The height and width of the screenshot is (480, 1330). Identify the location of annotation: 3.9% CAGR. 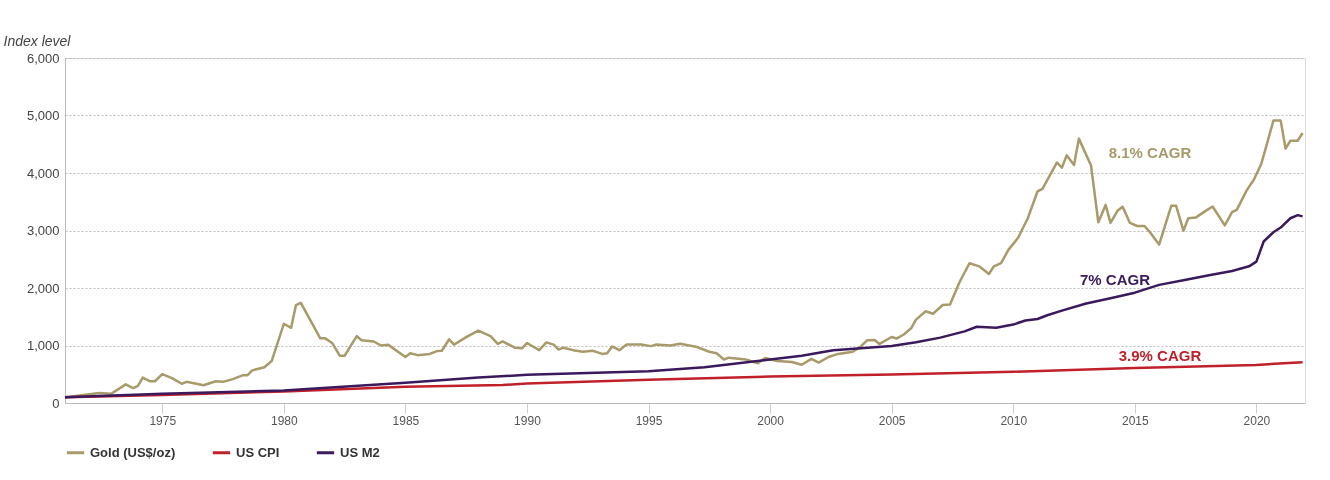
(1160, 355).